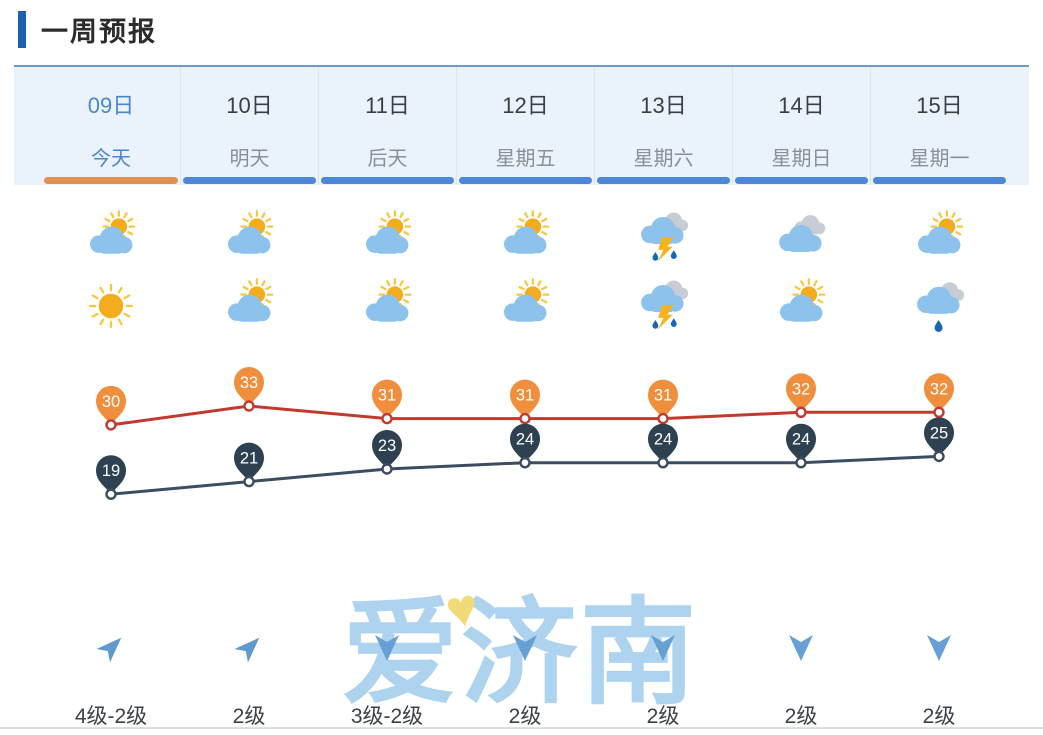 This screenshot has height=735, width=1043. What do you see at coordinates (663, 105) in the screenshot?
I see `tab-date: 13日` at bounding box center [663, 105].